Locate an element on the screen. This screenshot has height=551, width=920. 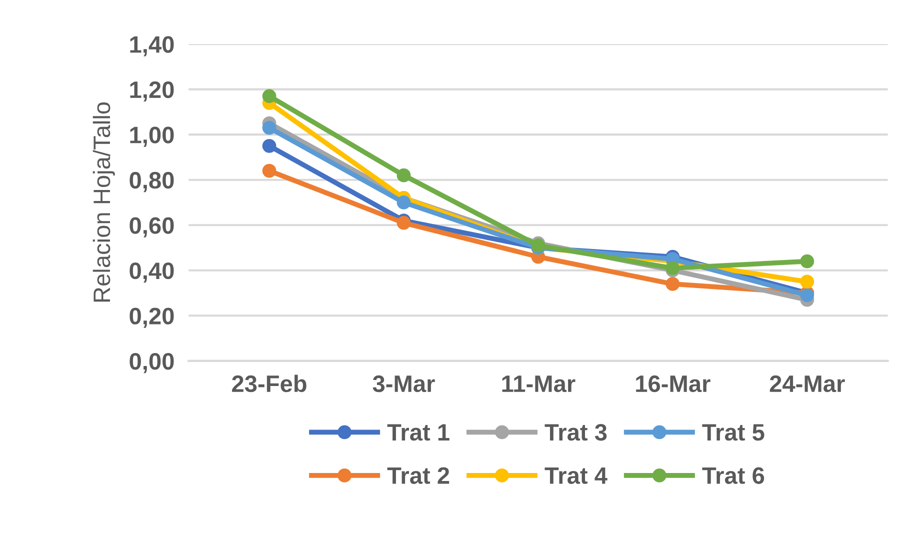
legend-label: Trat 4 is located at coordinates (576, 475).